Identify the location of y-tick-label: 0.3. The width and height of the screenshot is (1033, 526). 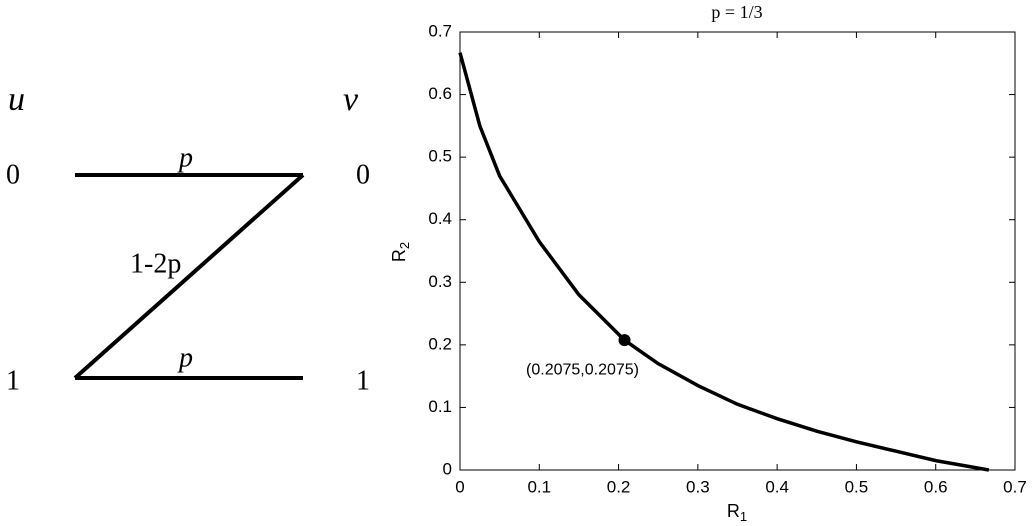
(440, 281).